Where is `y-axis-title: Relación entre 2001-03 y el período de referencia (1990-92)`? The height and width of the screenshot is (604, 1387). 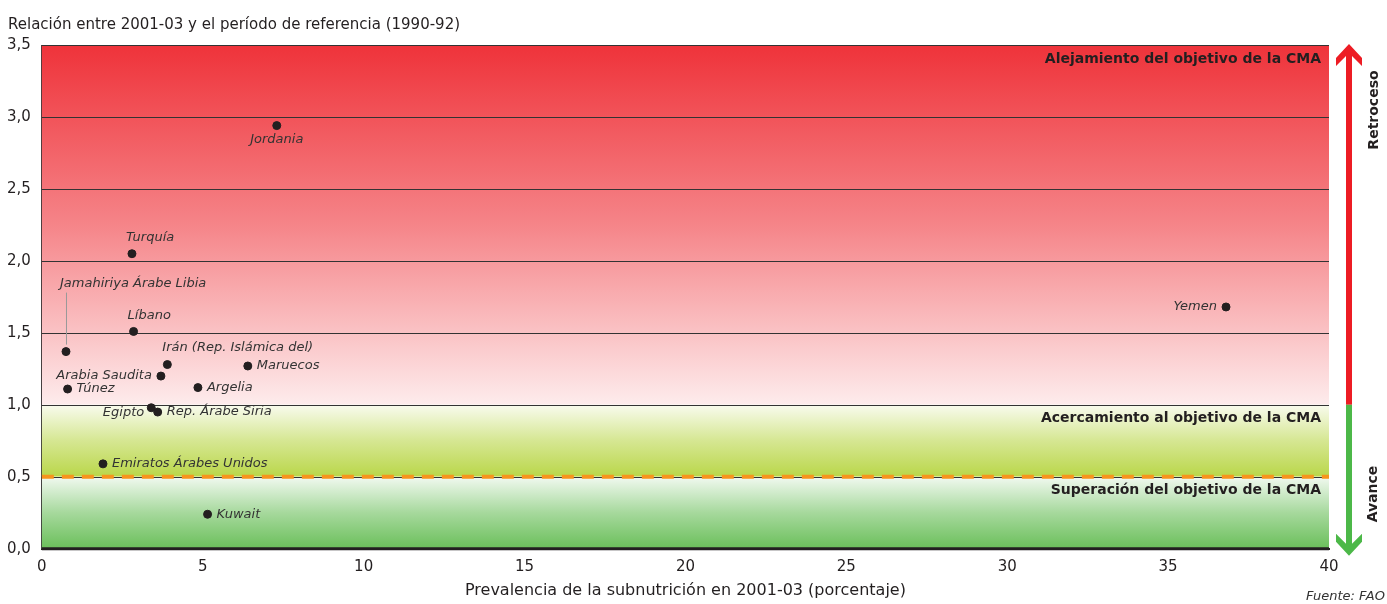
y-axis-title: Relación entre 2001-03 y el período de referencia (1990-92) is located at coordinates (234, 23).